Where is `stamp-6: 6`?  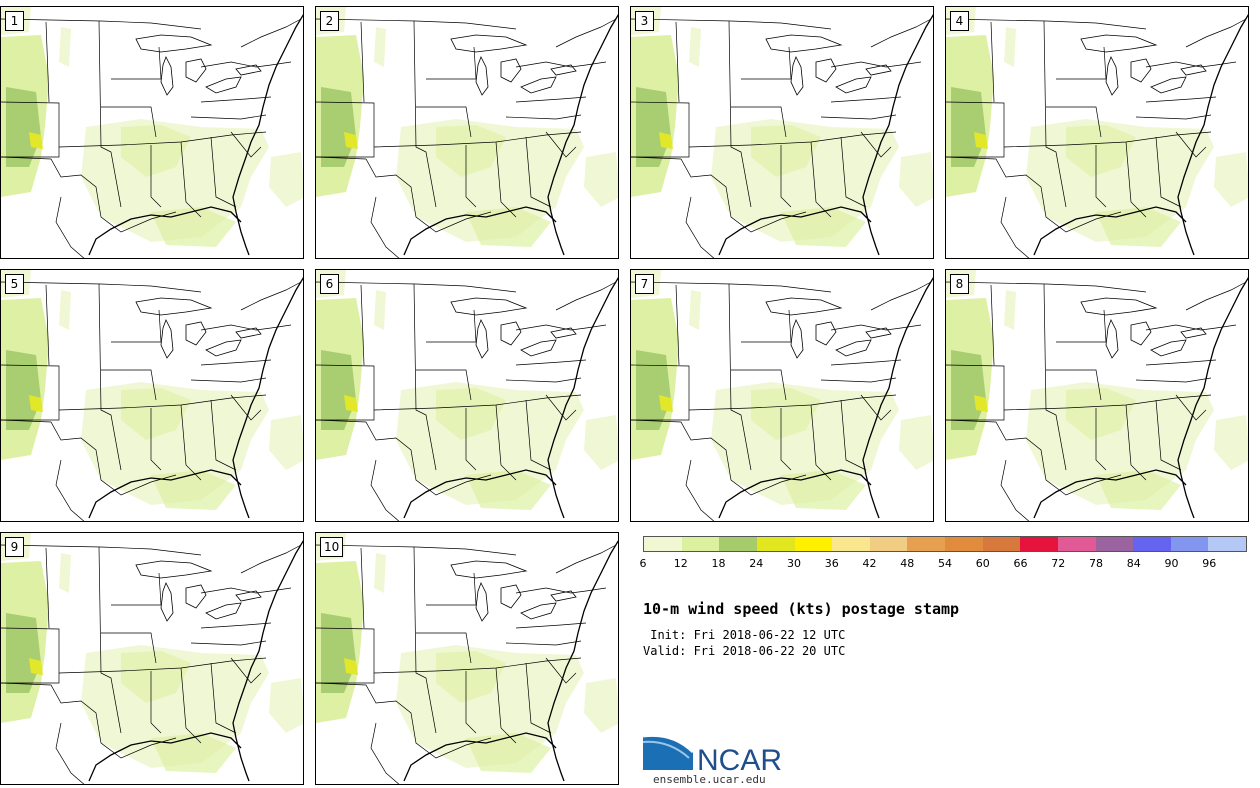 stamp-6: 6 is located at coordinates (467, 395).